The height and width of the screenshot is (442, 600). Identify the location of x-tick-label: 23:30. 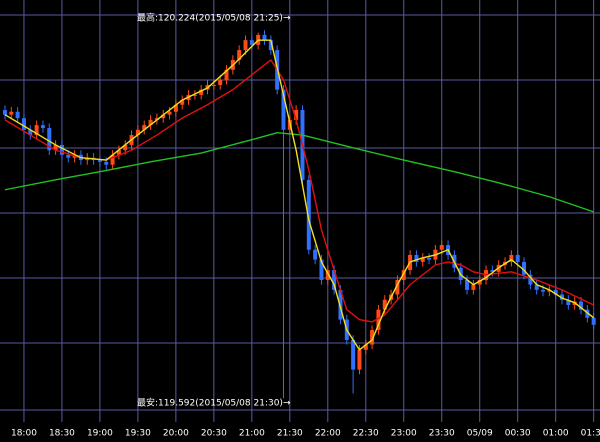
(442, 434).